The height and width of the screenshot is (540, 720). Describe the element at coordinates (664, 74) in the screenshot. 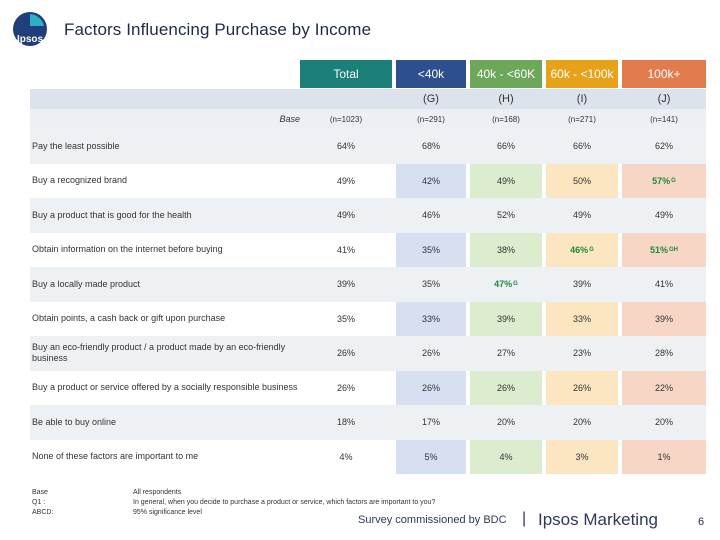

I see `col-header-100k-plus: 100k+` at that location.